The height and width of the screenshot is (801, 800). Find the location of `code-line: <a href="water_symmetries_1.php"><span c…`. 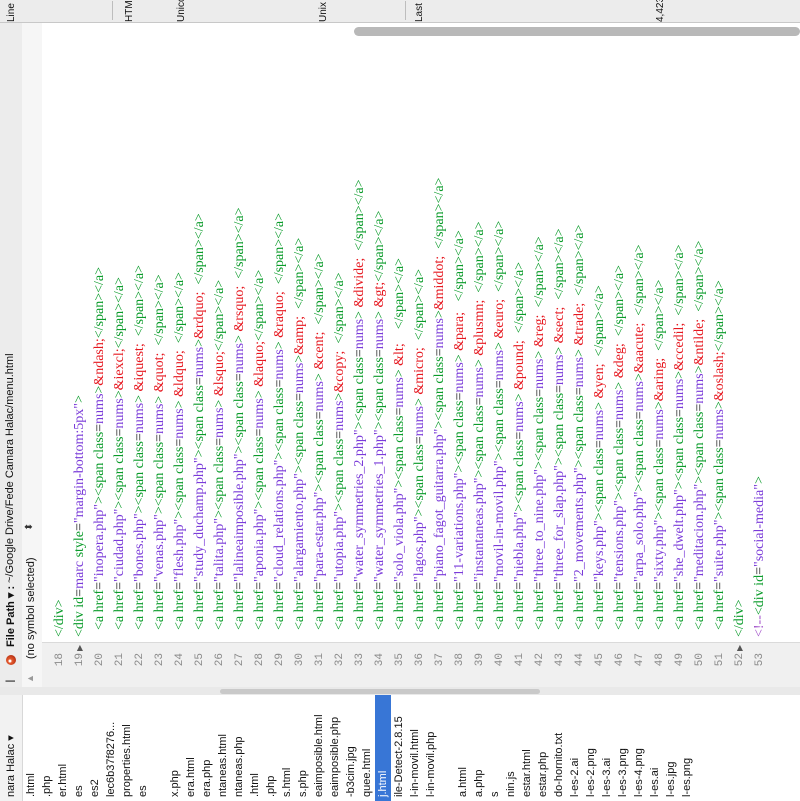

code-line: <a href="water_symmetries_1.php"><span c… is located at coordinates (380, 424).